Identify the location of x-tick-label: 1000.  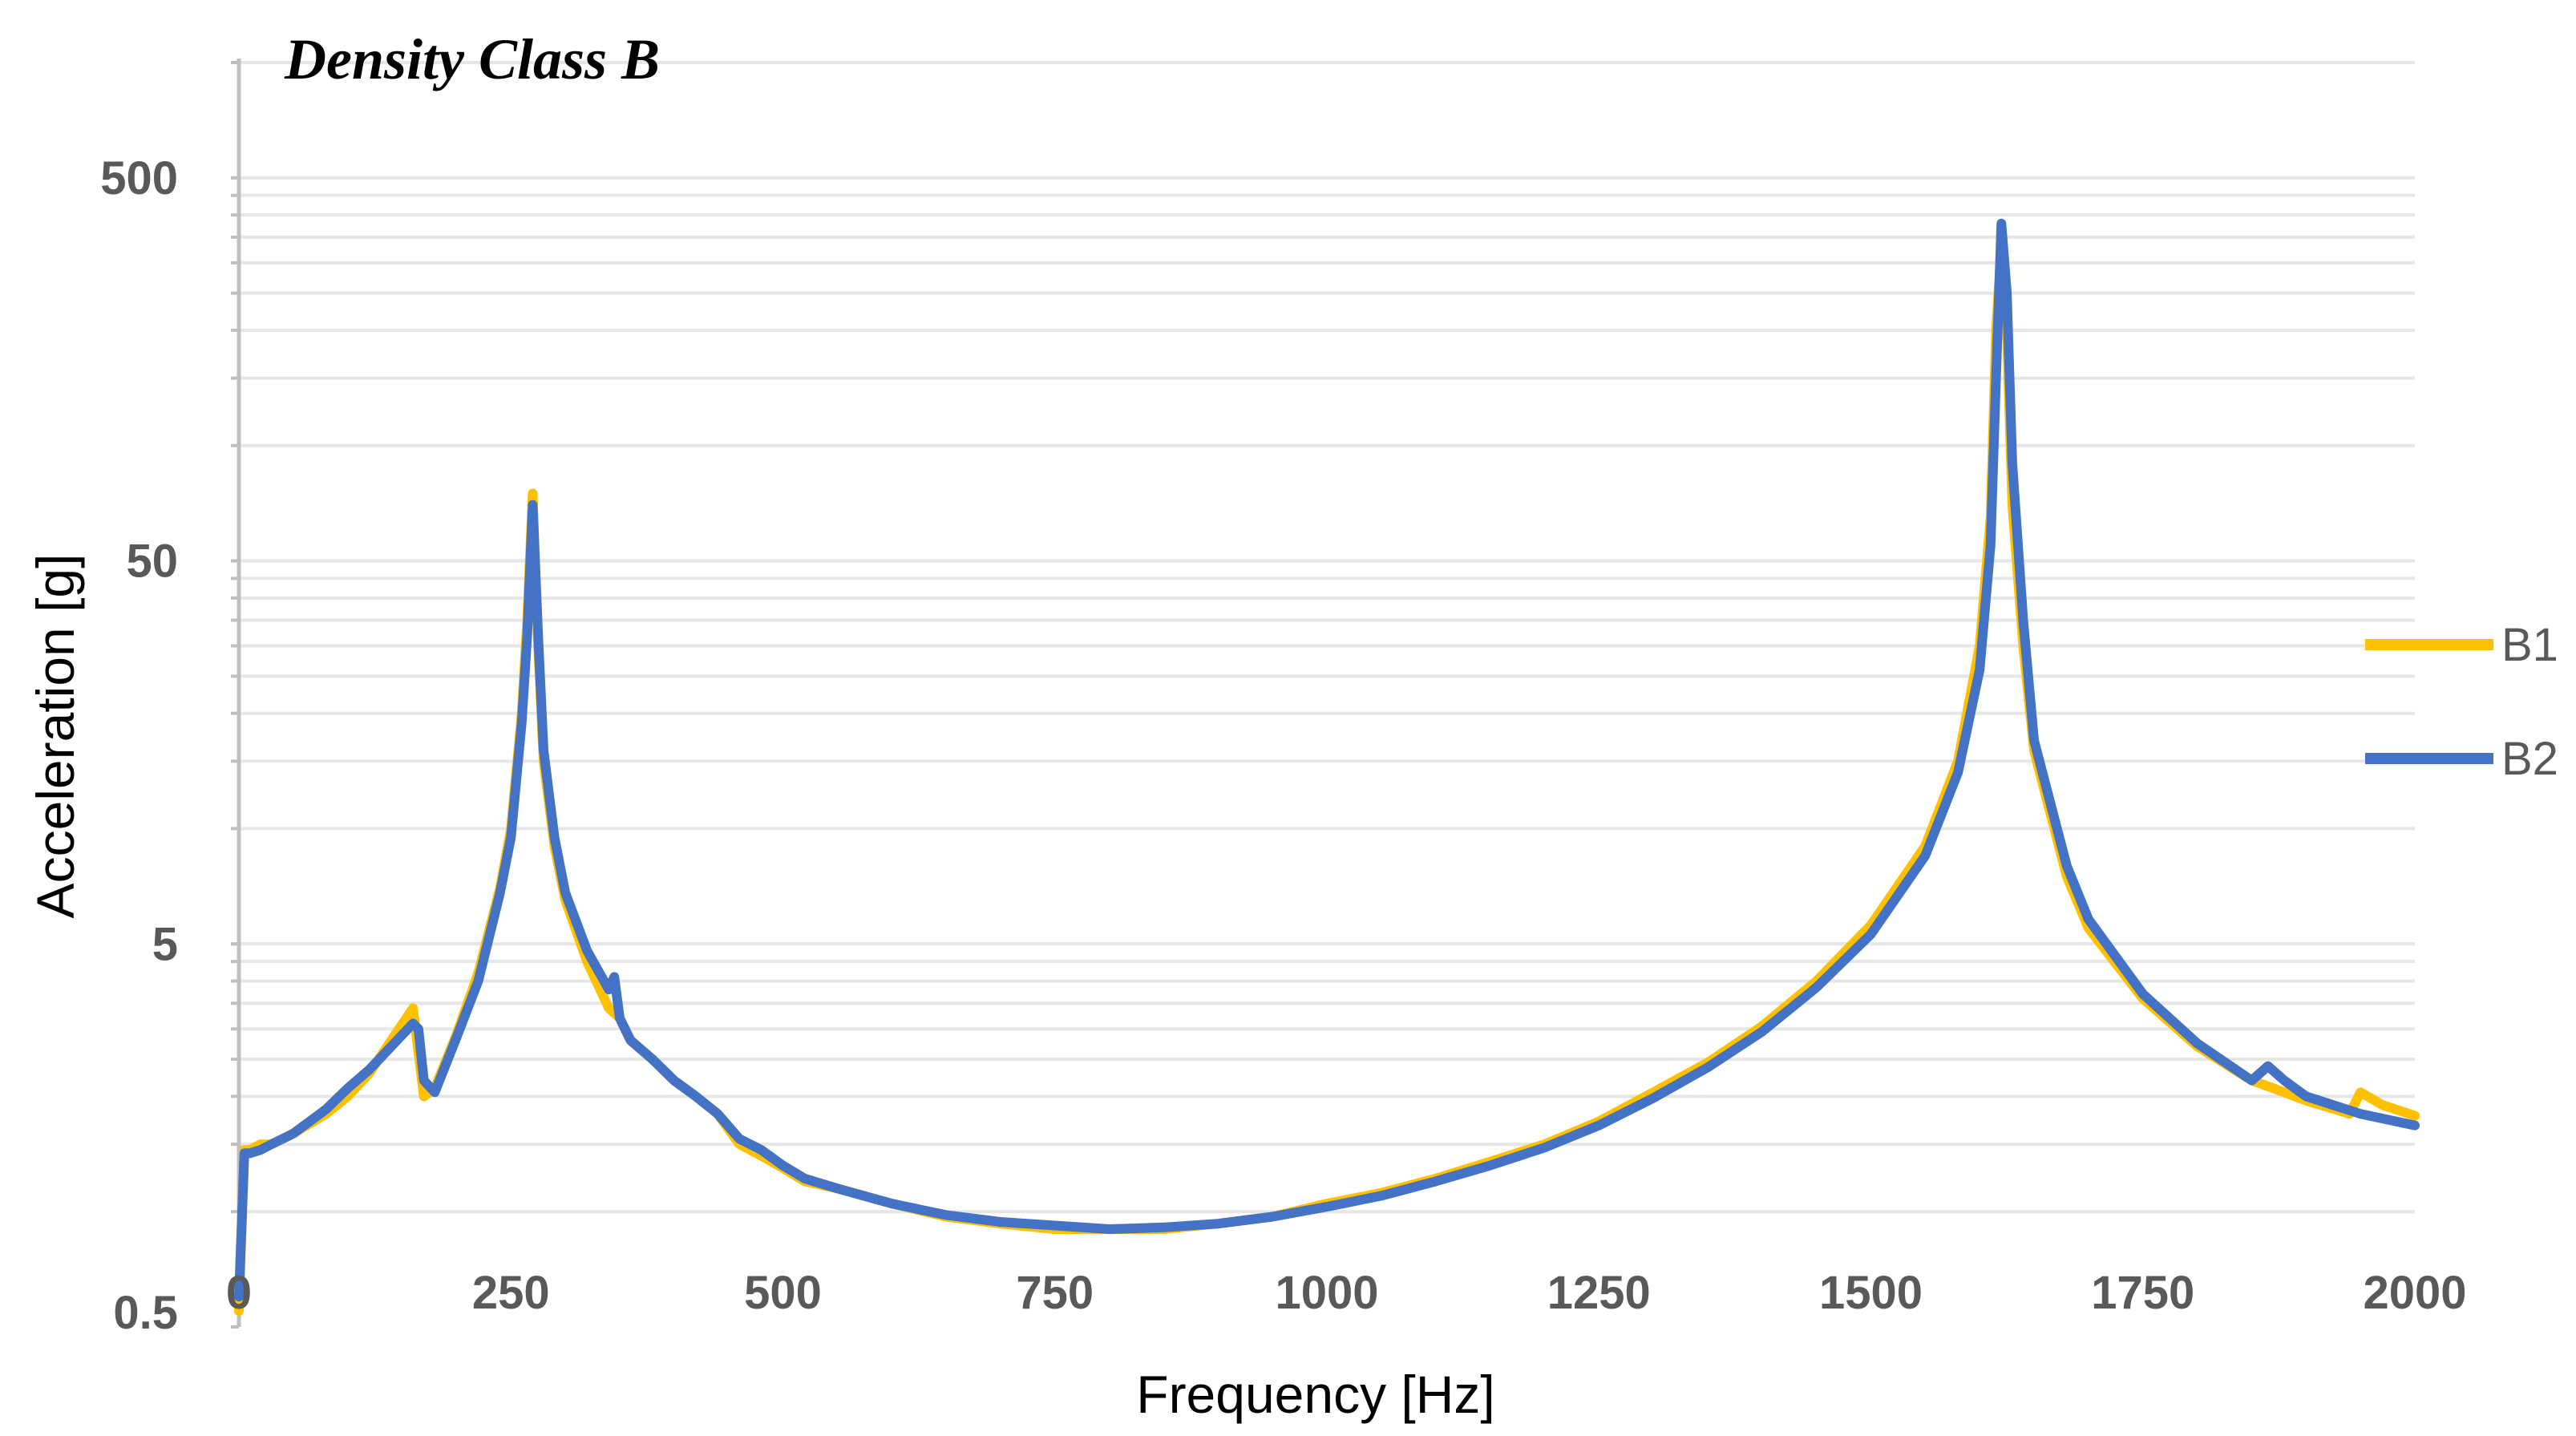
(1326, 1293).